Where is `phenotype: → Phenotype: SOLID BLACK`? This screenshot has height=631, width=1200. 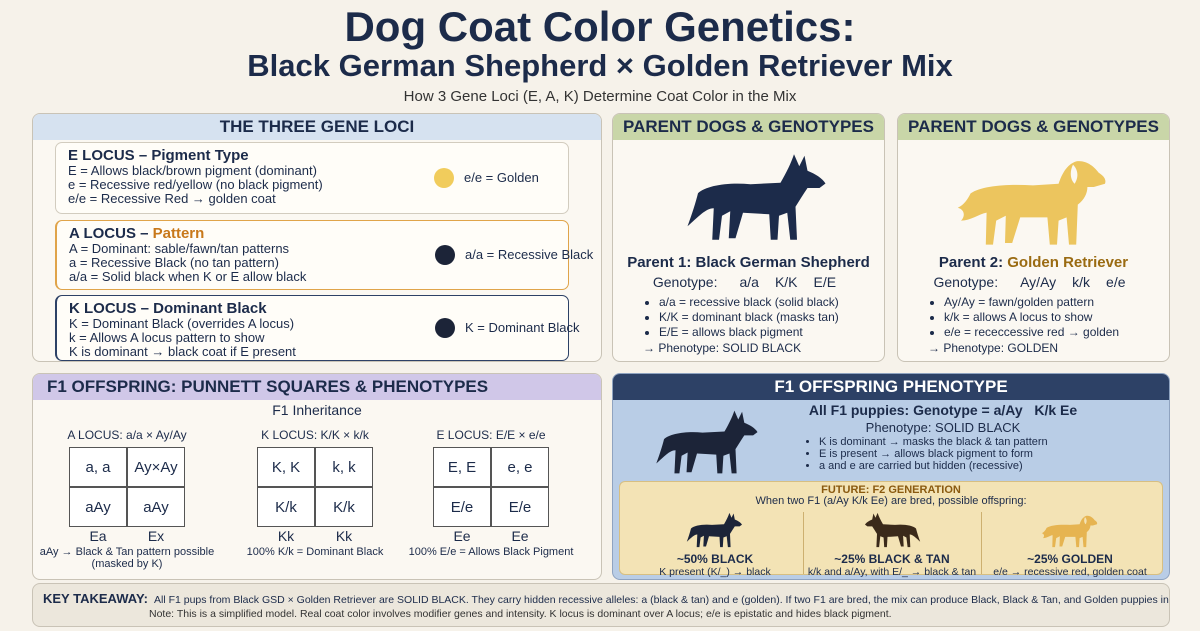 phenotype: → Phenotype: SOLID BLACK is located at coordinates (722, 348).